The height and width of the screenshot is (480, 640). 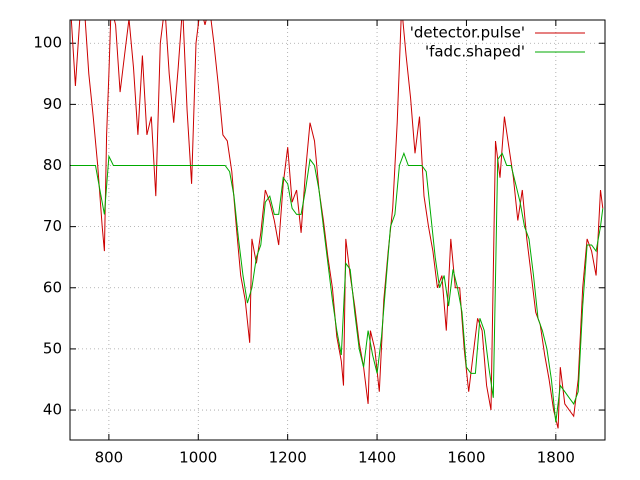 What do you see at coordinates (475, 52) in the screenshot?
I see `legend-label: 'fadc.shaped'` at bounding box center [475, 52].